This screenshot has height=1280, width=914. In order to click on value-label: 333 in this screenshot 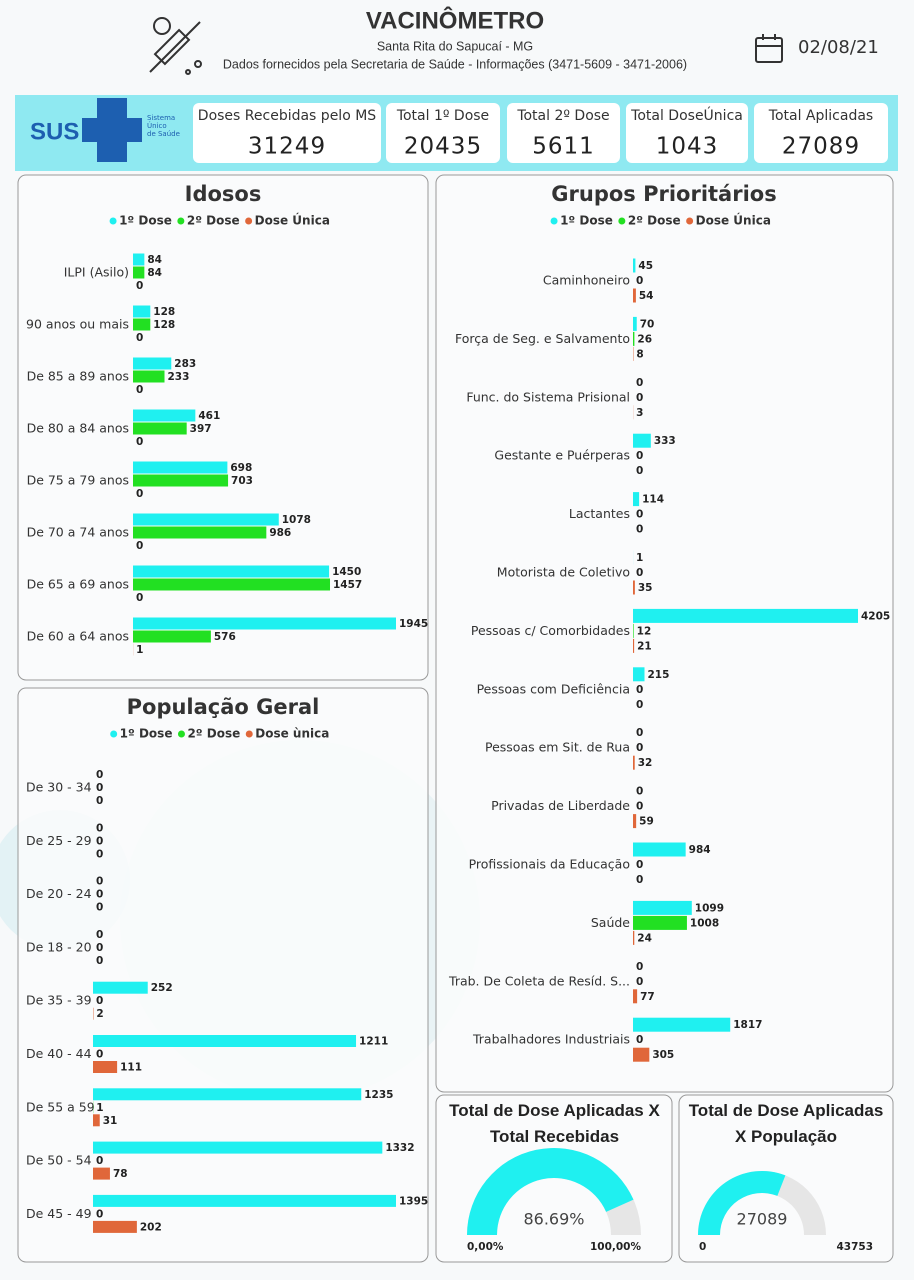, I will do `click(665, 441)`.